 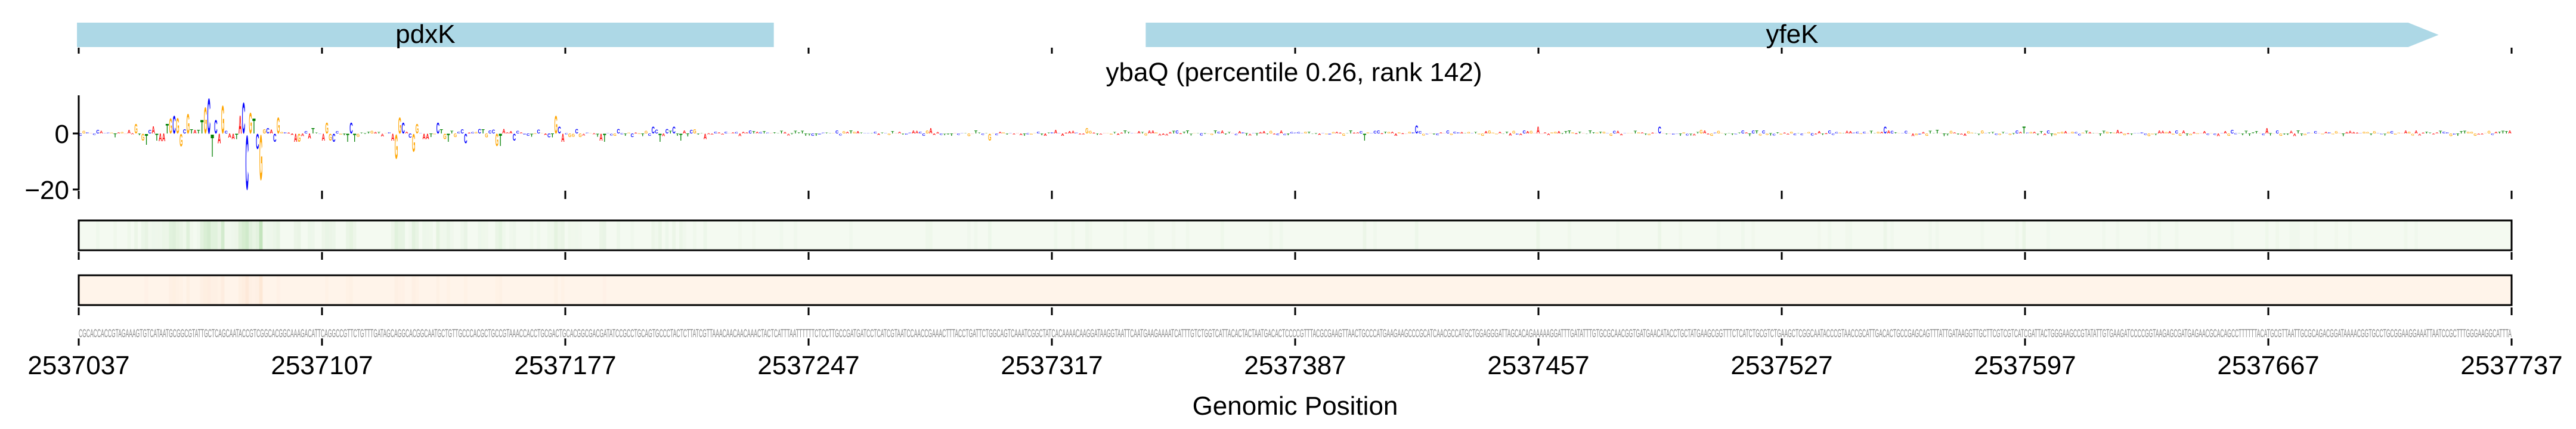 What do you see at coordinates (1295, 235) in the screenshot?
I see `track-border` at bounding box center [1295, 235].